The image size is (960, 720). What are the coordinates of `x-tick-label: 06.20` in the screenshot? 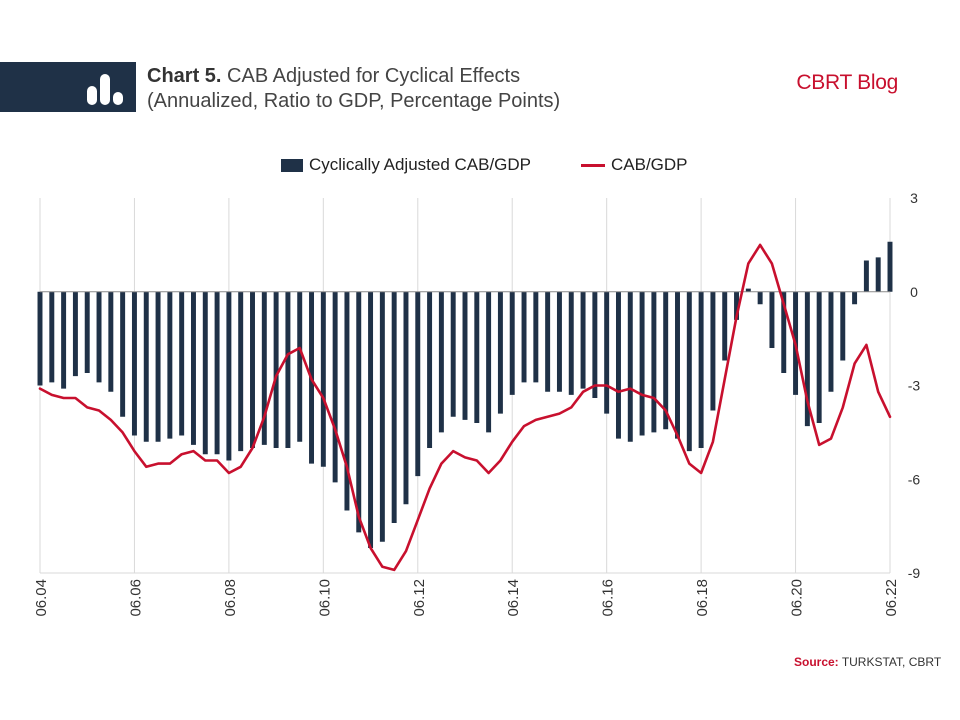 It's located at (797, 598).